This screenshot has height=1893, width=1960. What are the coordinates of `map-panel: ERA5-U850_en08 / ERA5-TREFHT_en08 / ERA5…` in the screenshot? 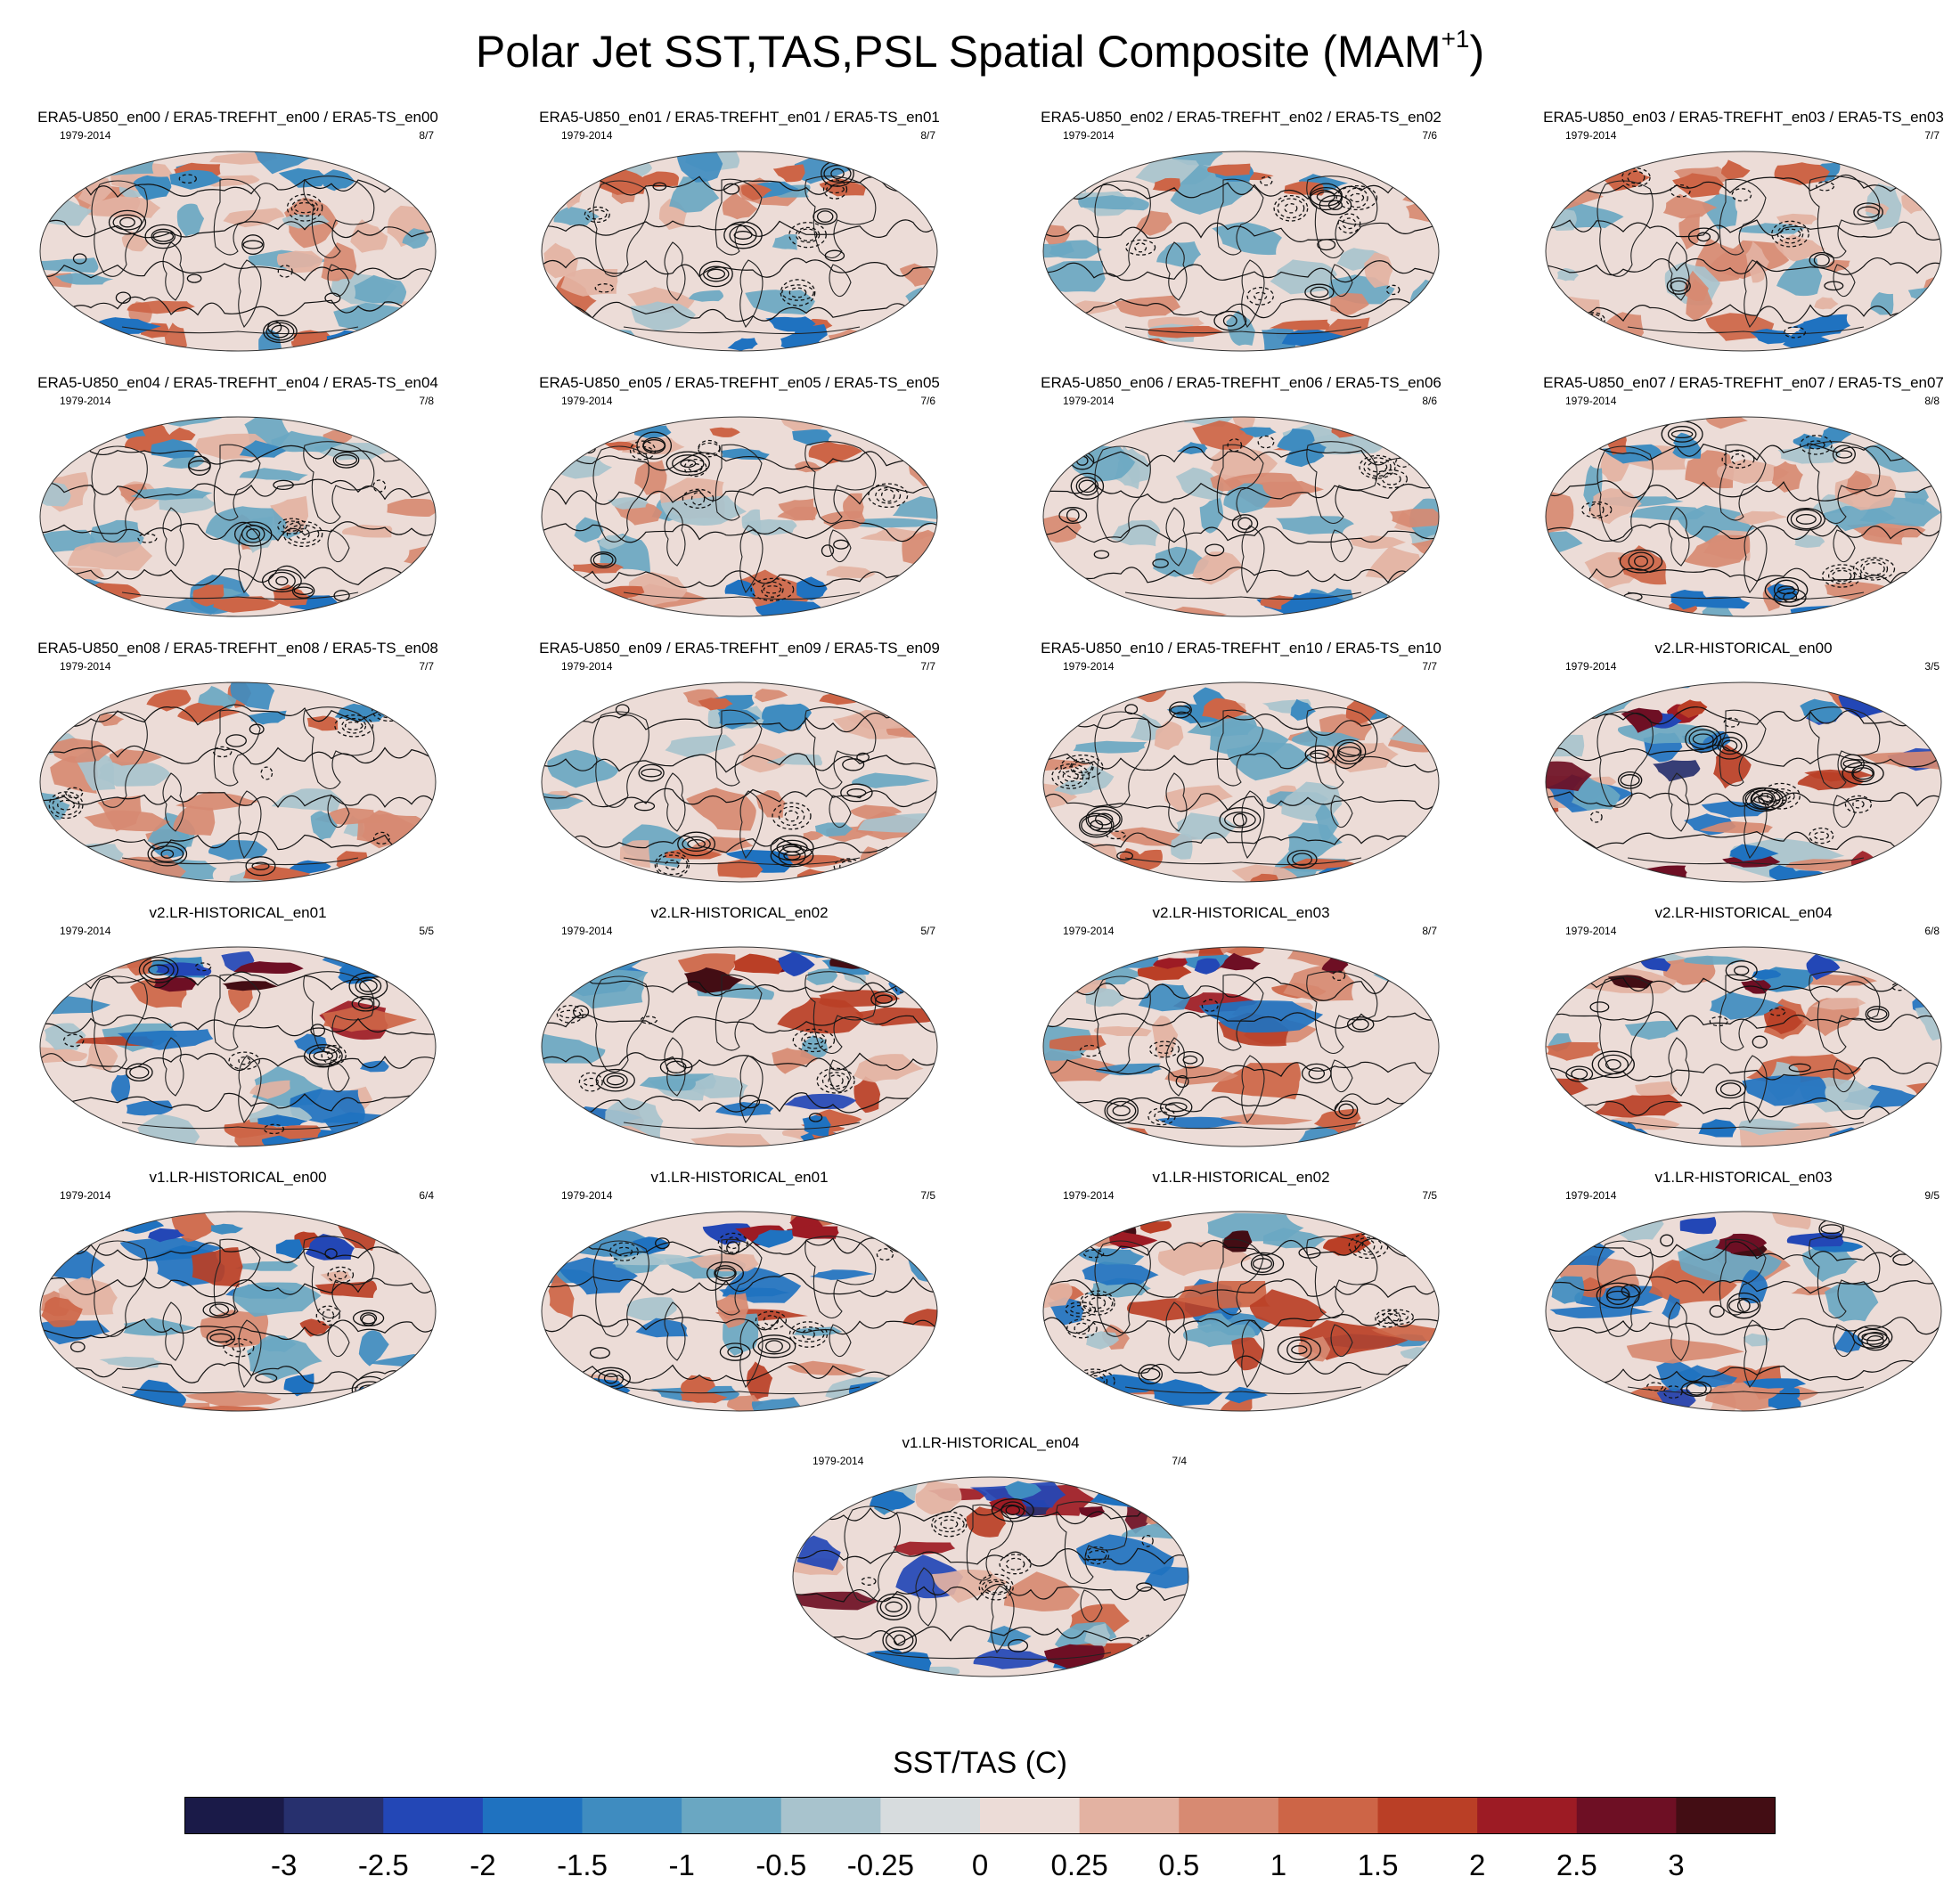 It's located at (238, 773).